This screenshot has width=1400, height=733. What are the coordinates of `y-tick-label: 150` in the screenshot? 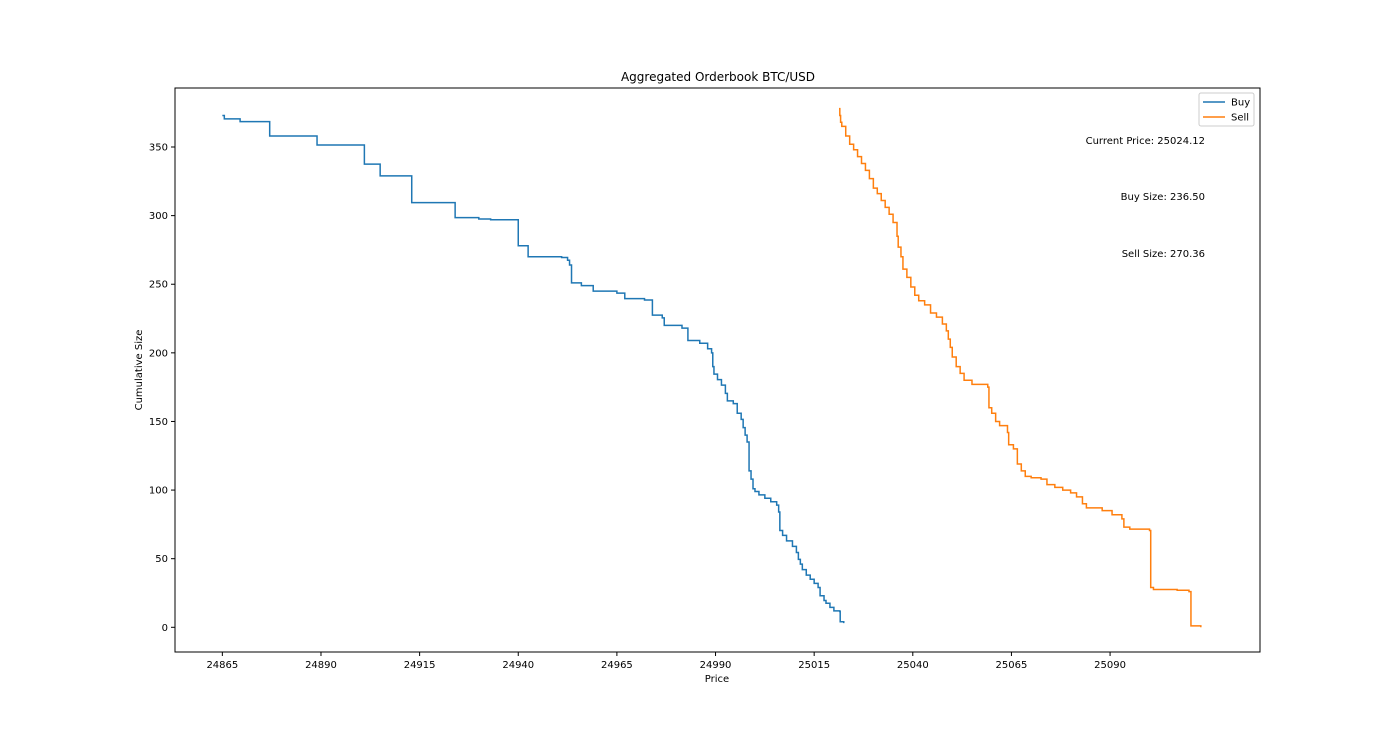 It's located at (158, 422).